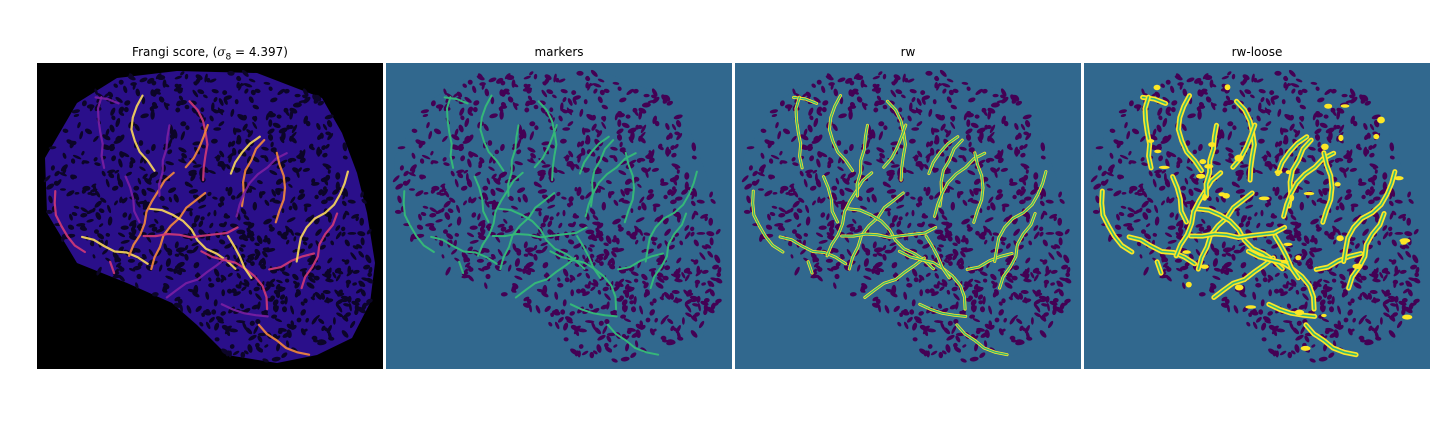 This screenshot has width=1440, height=432. What do you see at coordinates (908, 52) in the screenshot?
I see `panel-title-rw: rw` at bounding box center [908, 52].